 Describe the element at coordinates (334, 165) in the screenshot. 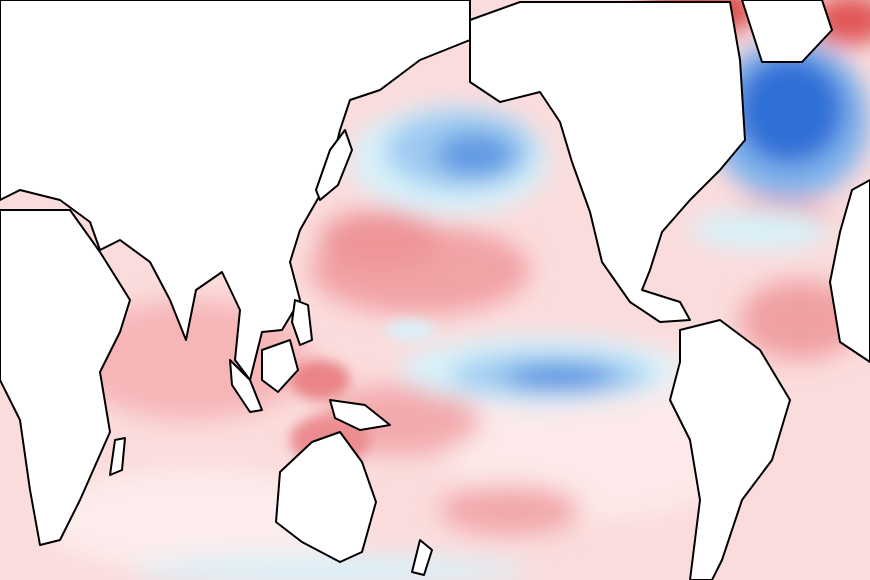

I see `japan` at that location.